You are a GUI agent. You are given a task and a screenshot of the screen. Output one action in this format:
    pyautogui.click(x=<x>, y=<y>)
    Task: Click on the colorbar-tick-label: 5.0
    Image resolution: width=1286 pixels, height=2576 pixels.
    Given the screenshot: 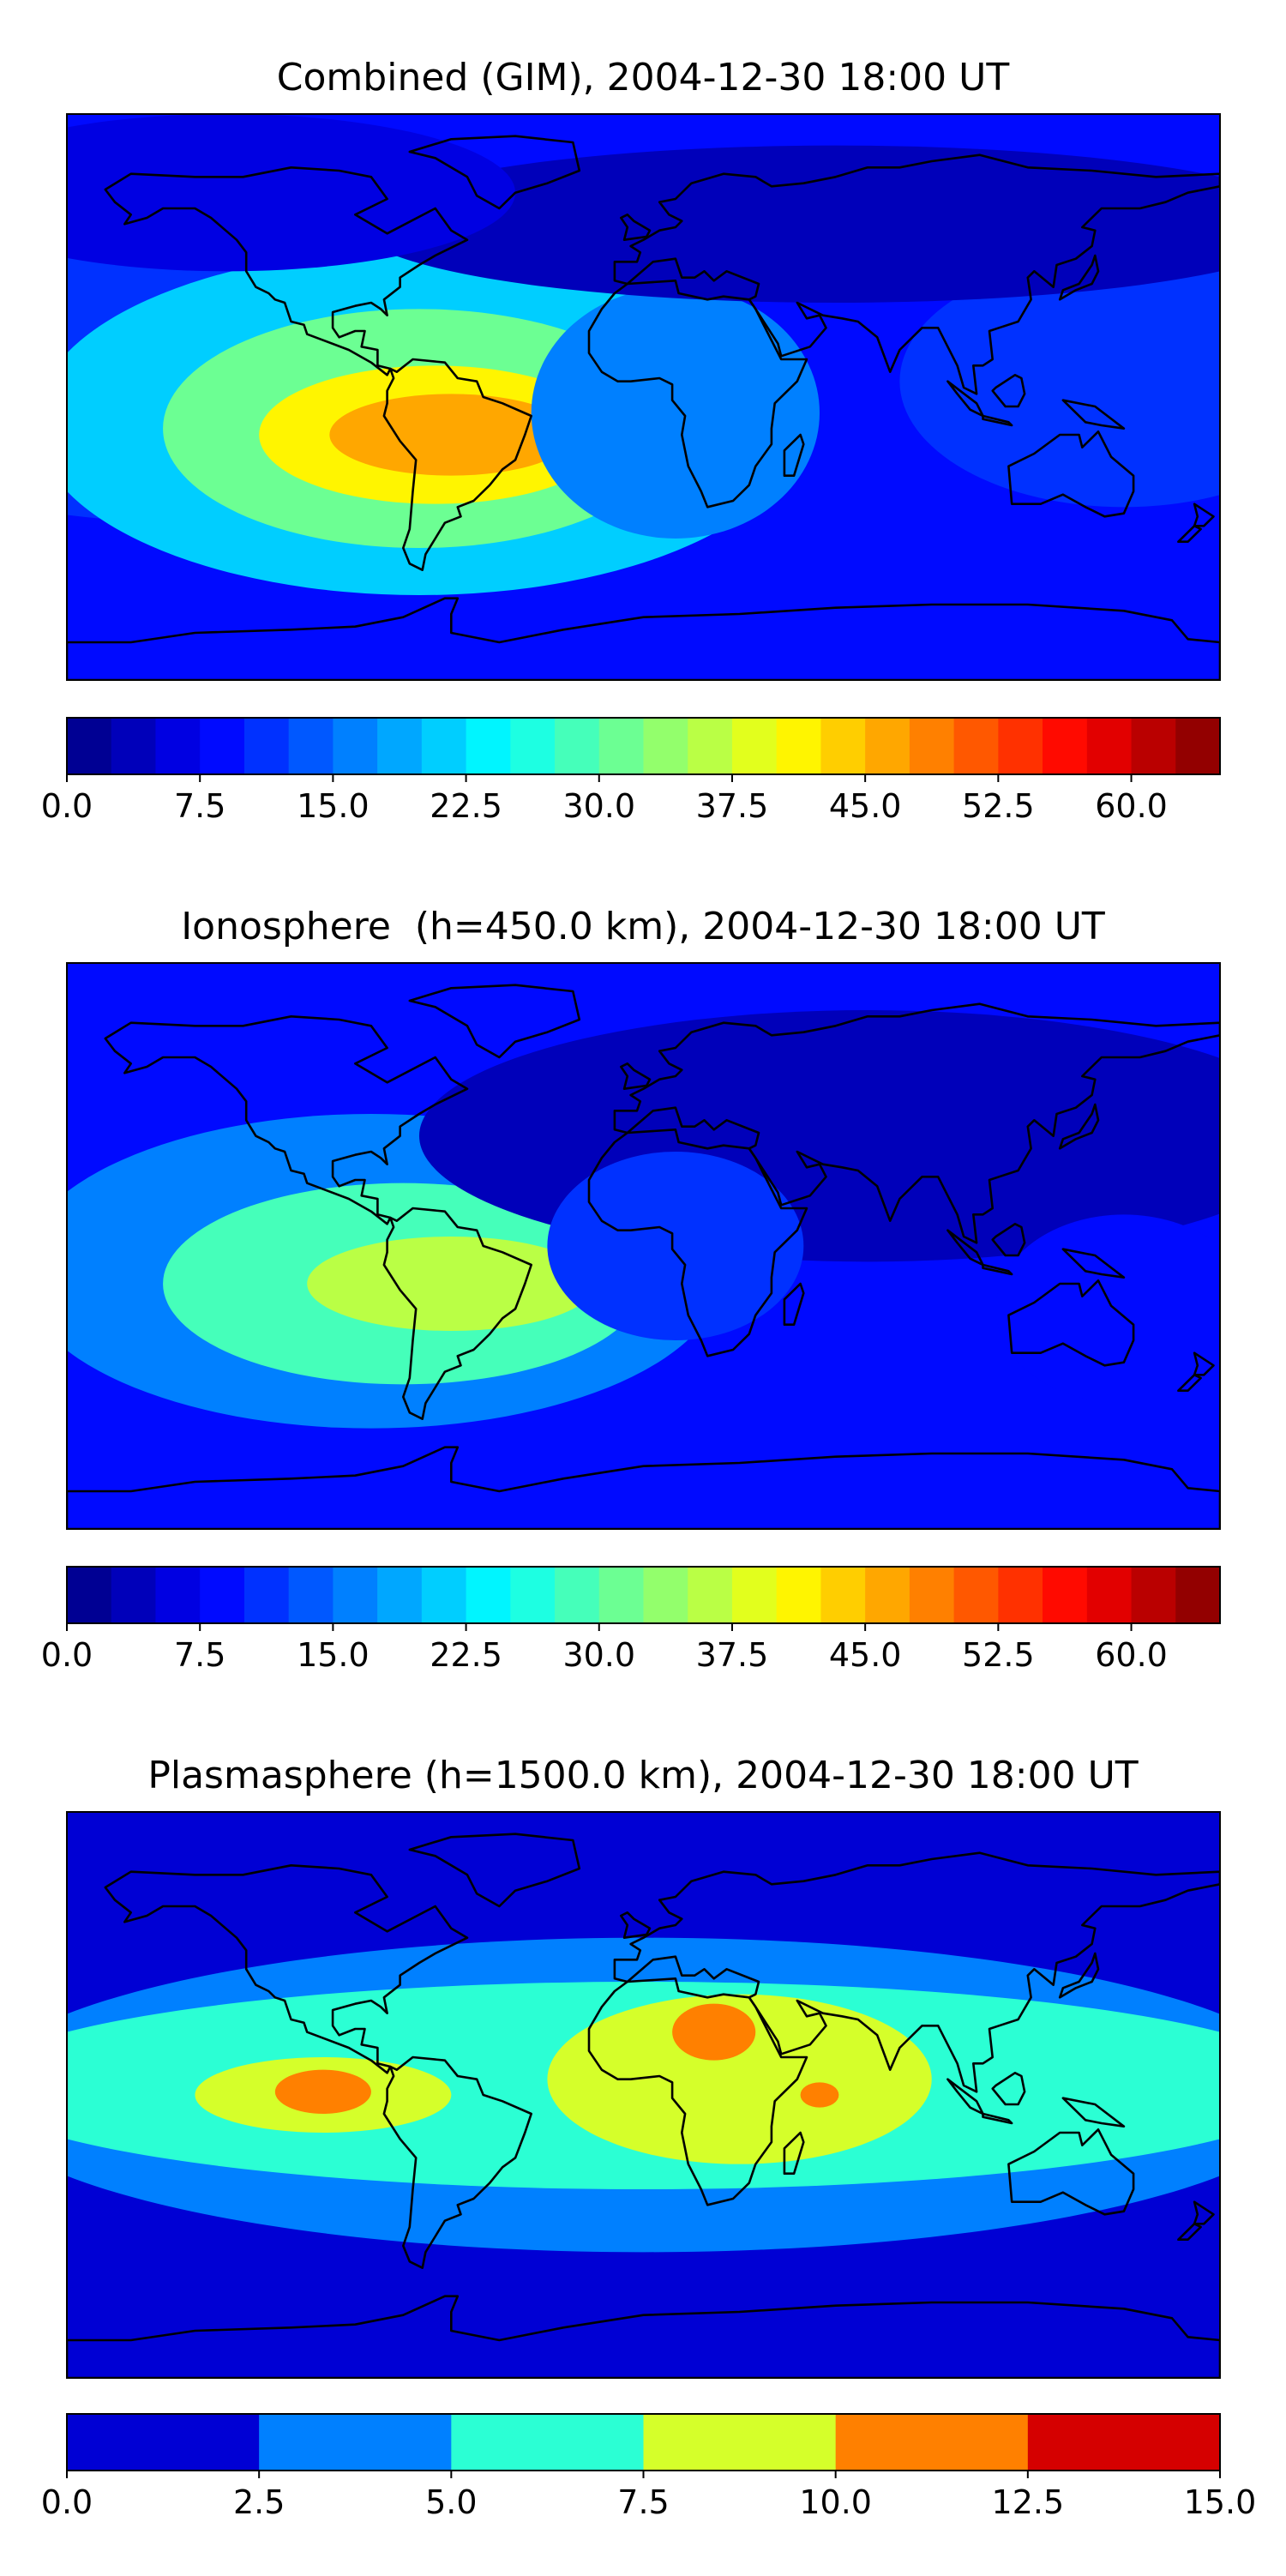 What is the action you would take?
    pyautogui.click(x=451, y=2502)
    